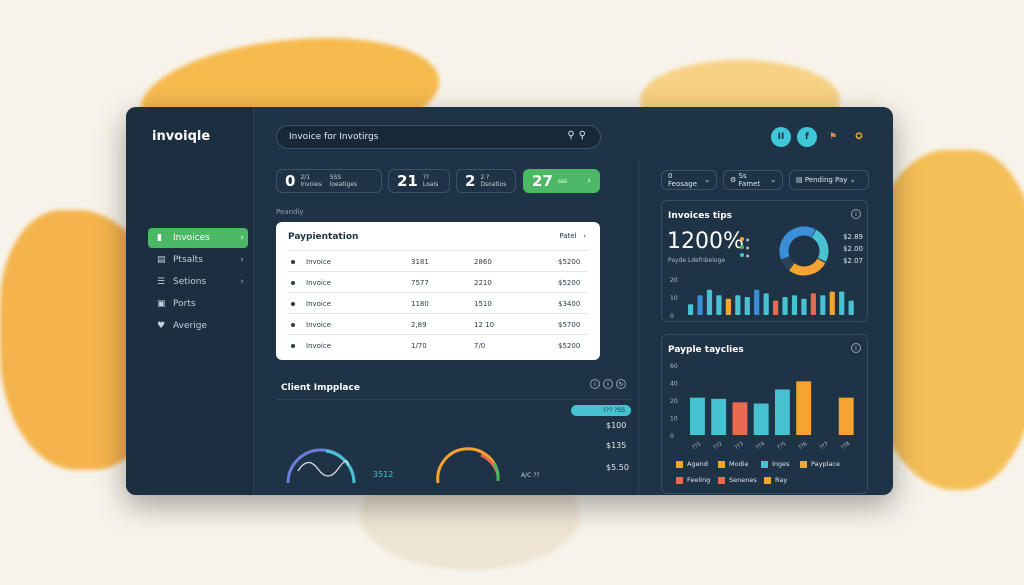 The height and width of the screenshot is (585, 1024). What do you see at coordinates (697, 464) in the screenshot?
I see `legend-label: Agend` at bounding box center [697, 464].